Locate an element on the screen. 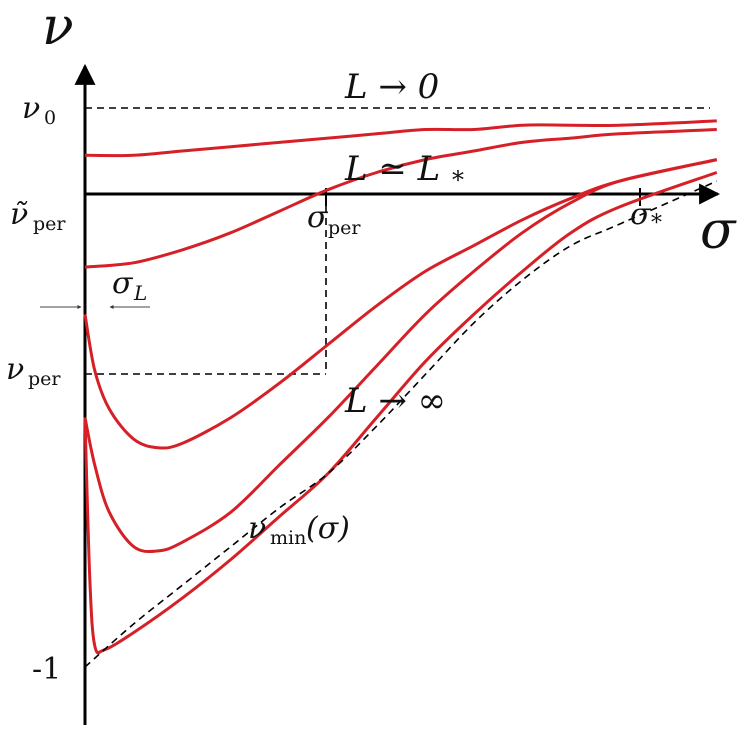 The width and height of the screenshot is (747, 734). annotation-sigma-L: σ L is located at coordinates (129, 285).